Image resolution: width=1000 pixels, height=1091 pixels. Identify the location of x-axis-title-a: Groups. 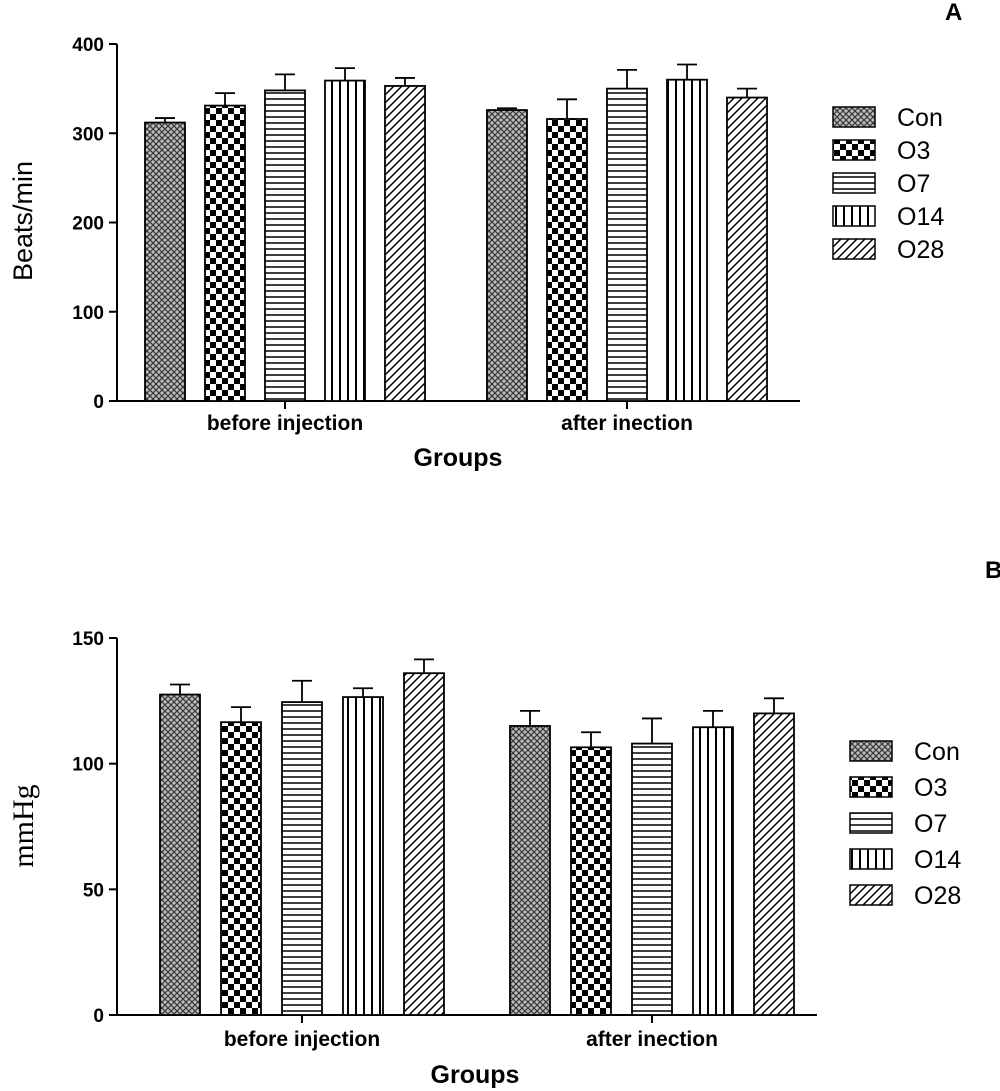
(458, 458).